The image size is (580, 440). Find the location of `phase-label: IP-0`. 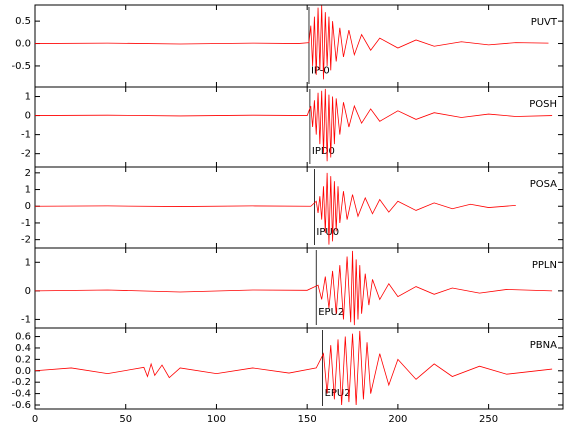

phase-label: IP-0 is located at coordinates (320, 71).